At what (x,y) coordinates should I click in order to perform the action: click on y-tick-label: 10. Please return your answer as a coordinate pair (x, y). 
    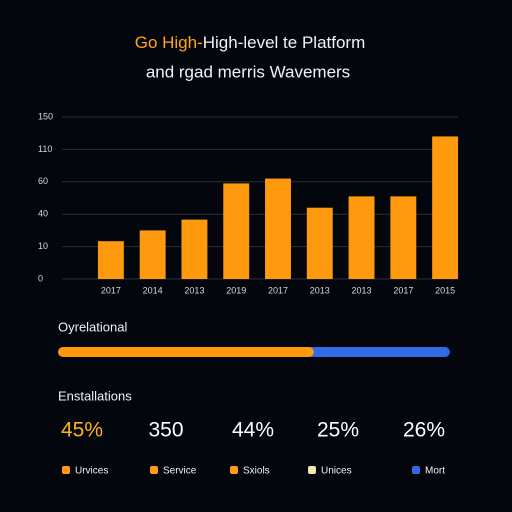
    Looking at the image, I should click on (43, 246).